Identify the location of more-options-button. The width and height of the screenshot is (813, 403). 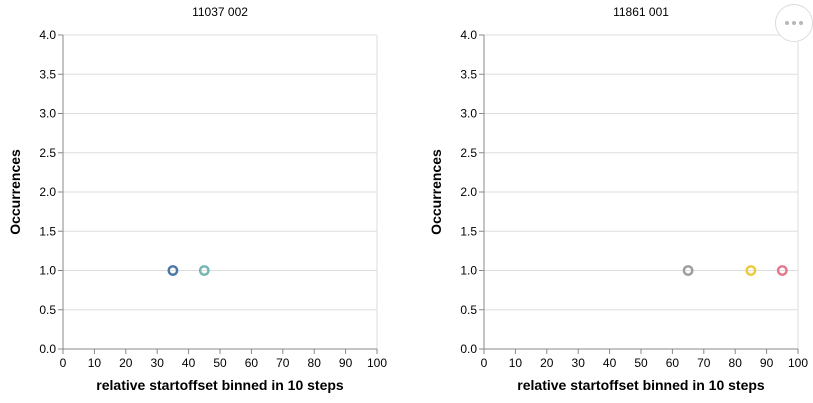
(794, 23).